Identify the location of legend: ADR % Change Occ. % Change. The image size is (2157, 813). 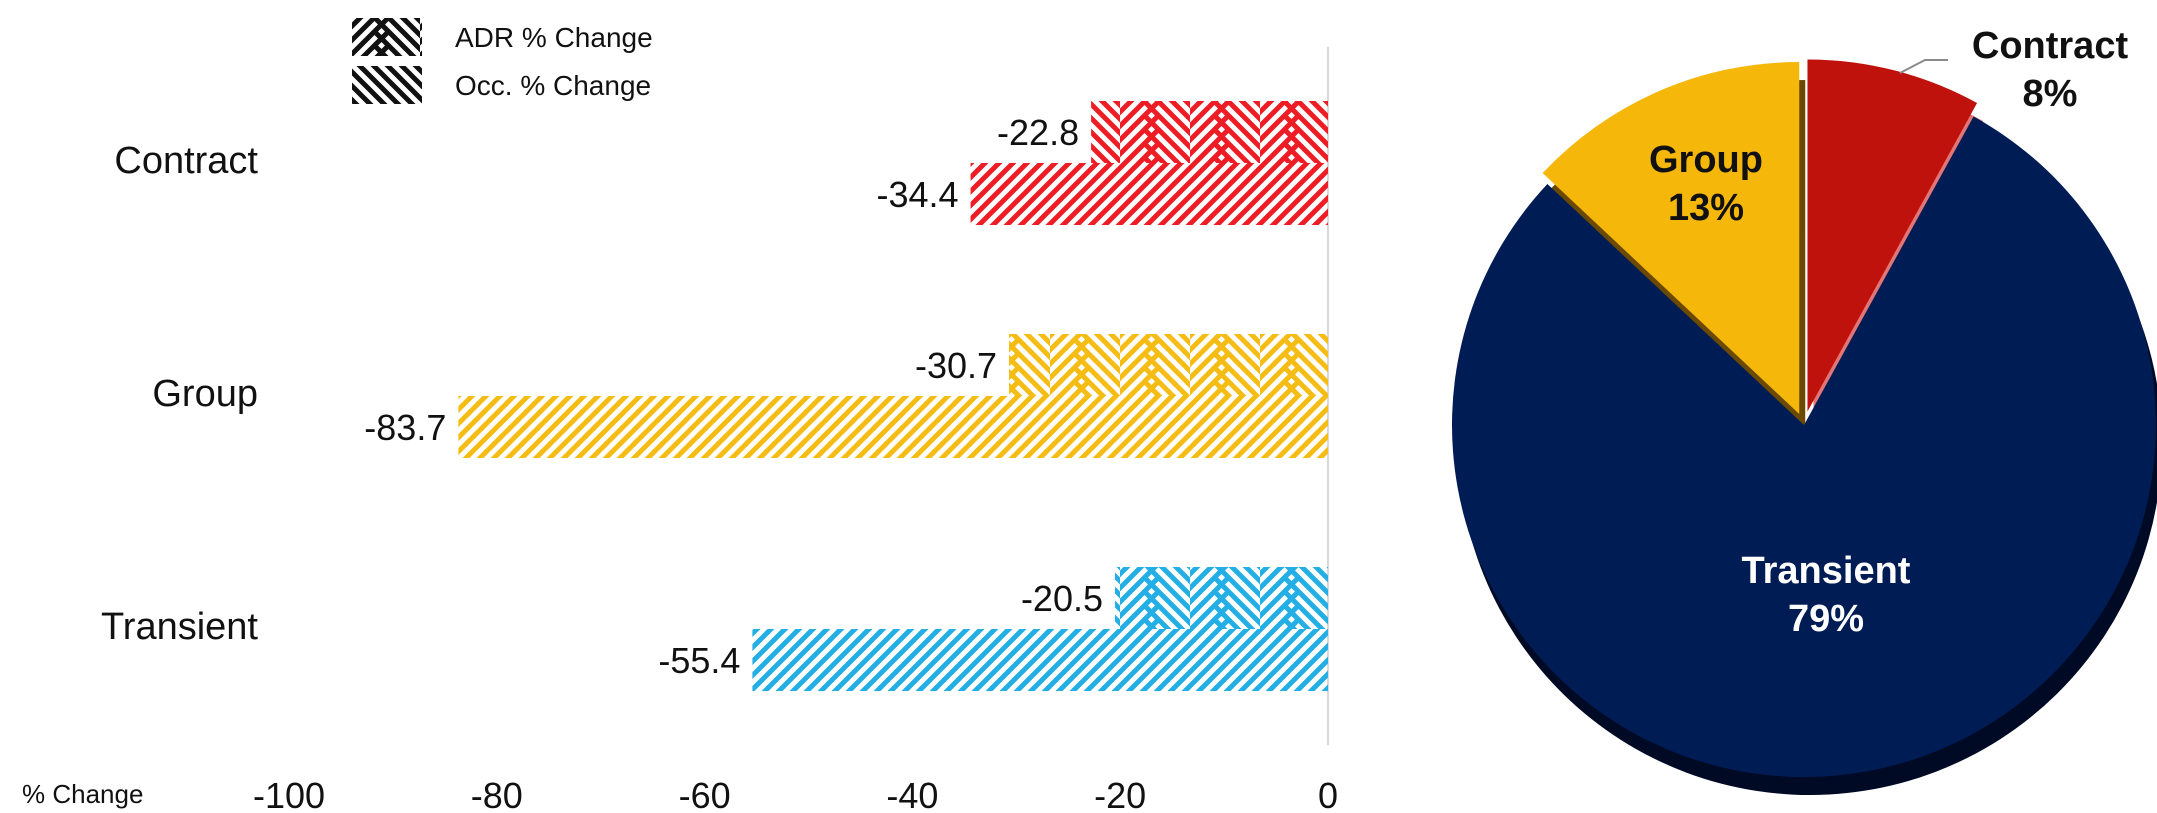
(502, 61).